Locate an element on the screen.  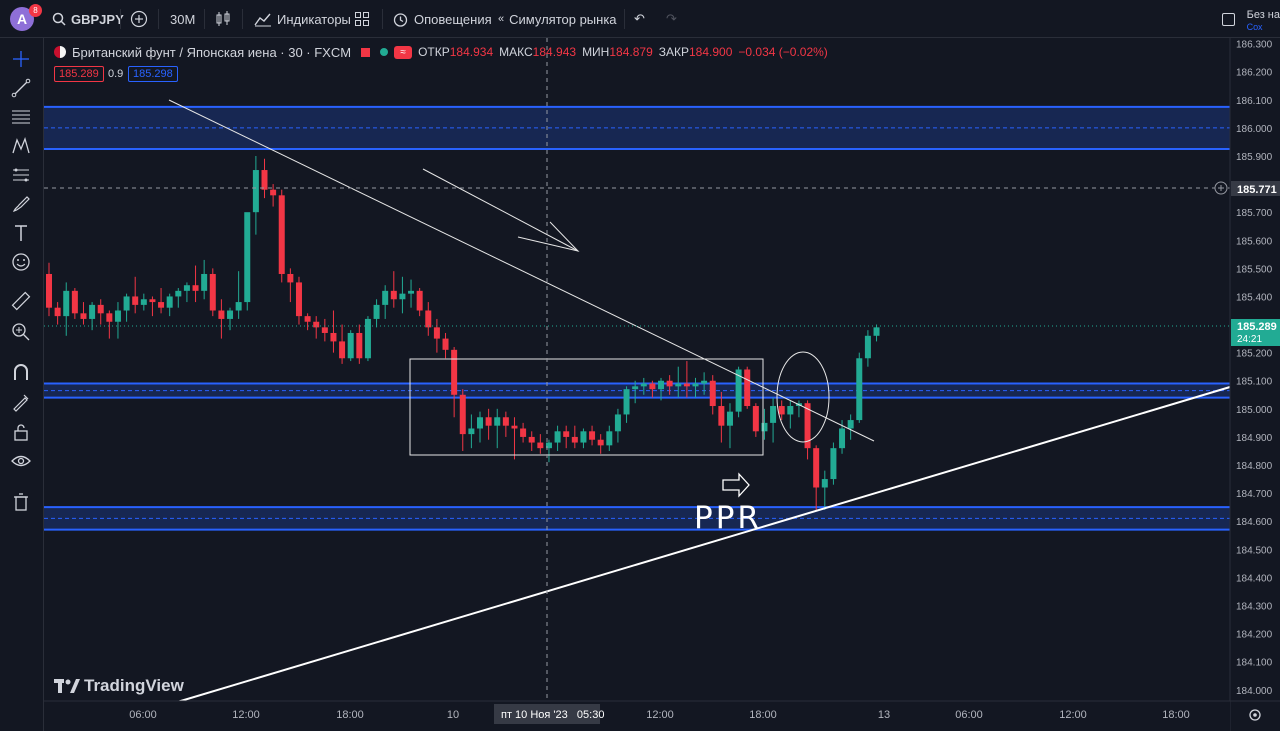
flag-icon is located at coordinates (366, 52).